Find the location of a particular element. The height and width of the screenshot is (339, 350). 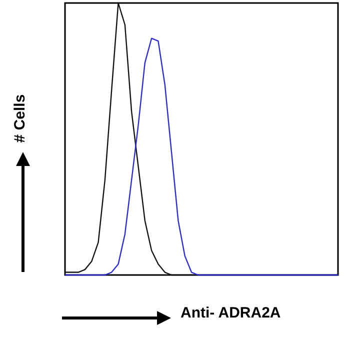

y-axis-title: # Cells is located at coordinates (20, 118).